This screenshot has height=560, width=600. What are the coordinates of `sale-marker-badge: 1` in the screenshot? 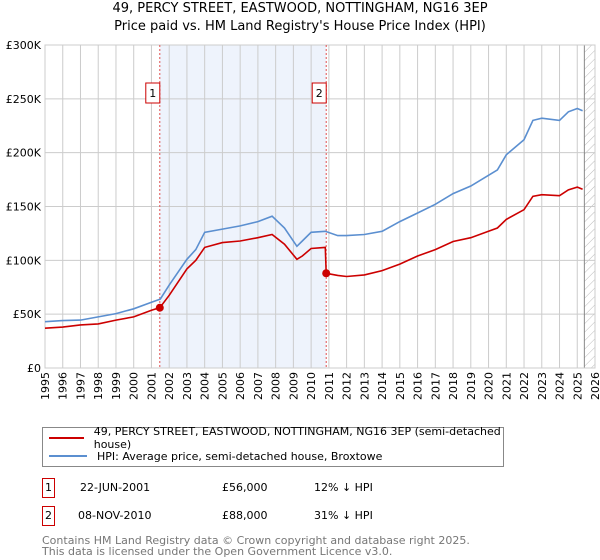 It's located at (48, 488).